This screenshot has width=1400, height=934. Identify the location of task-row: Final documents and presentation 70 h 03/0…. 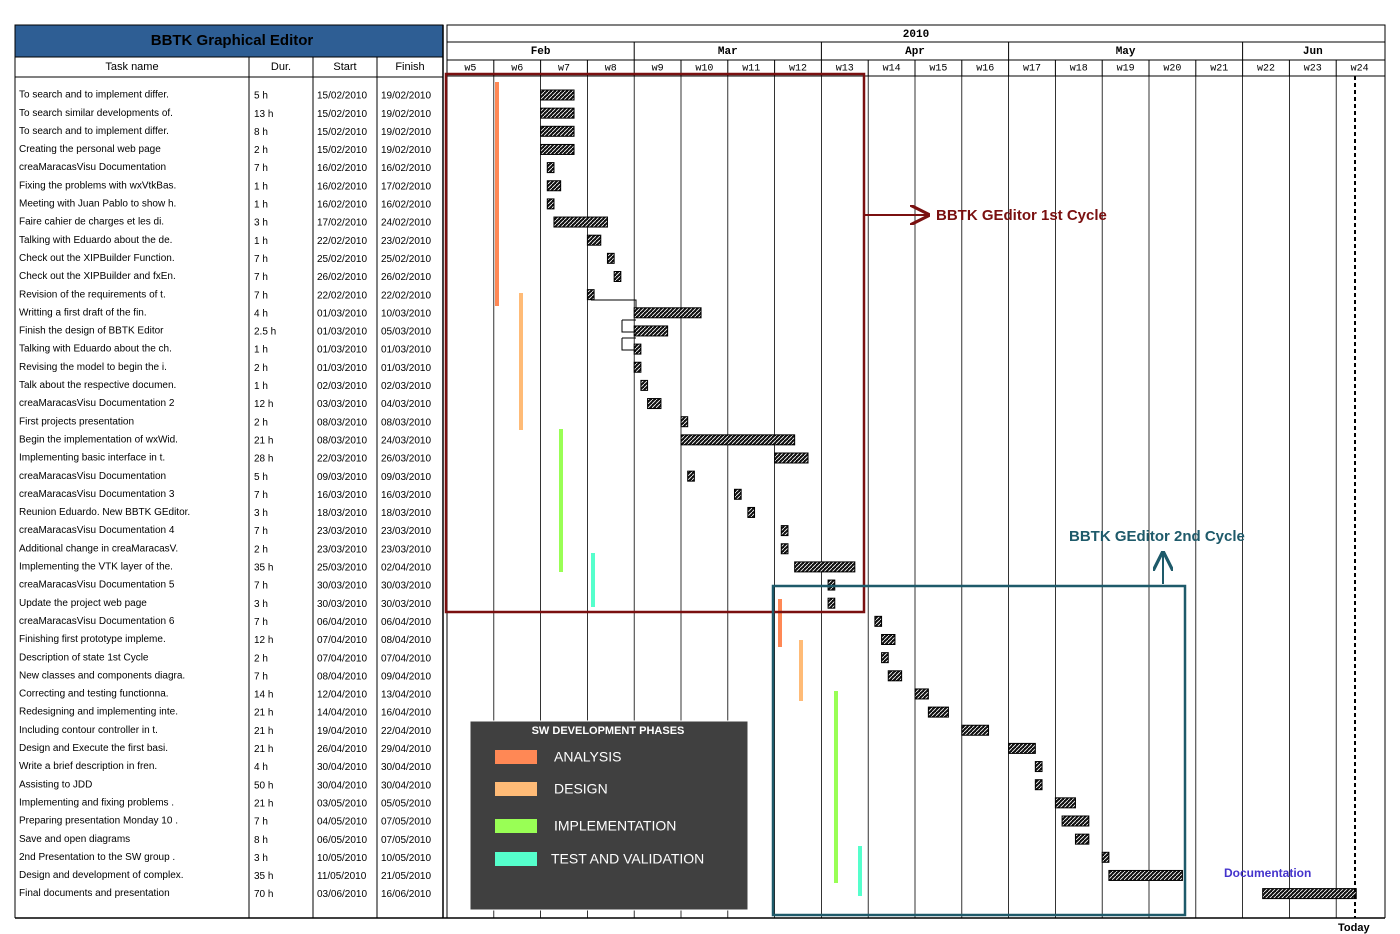
(225, 894).